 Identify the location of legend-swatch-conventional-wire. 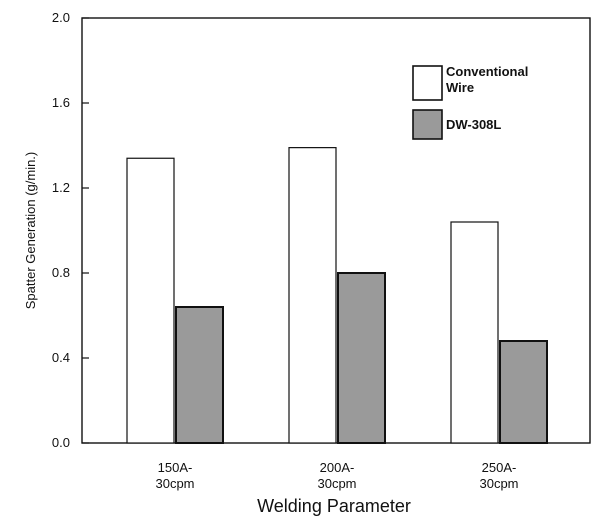
(427, 83).